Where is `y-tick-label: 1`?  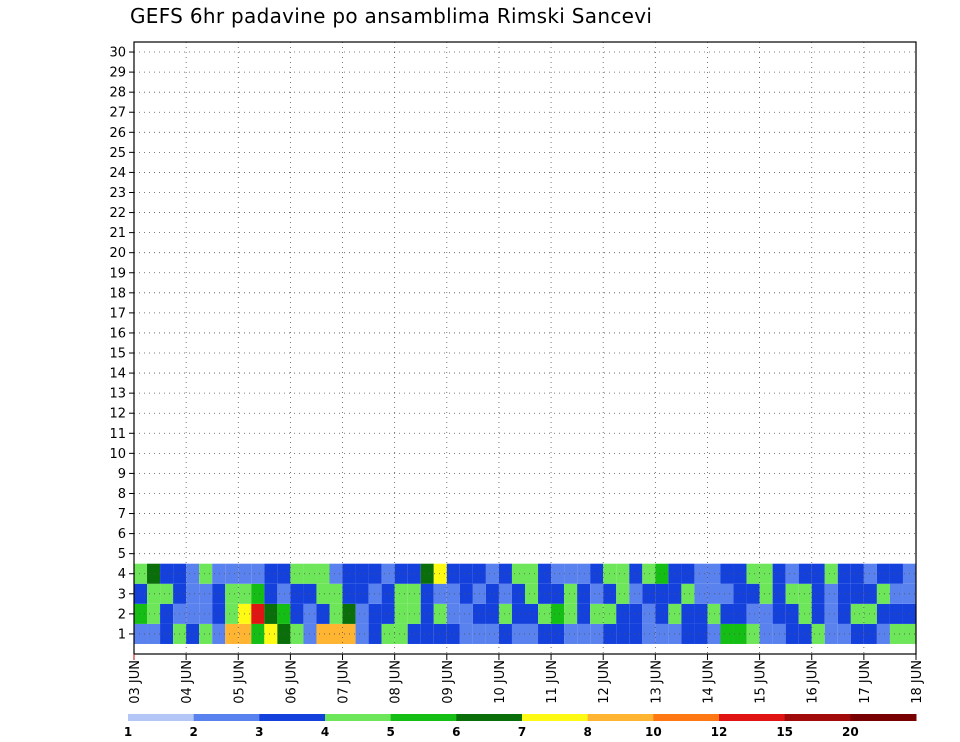
y-tick-label: 1 is located at coordinates (122, 634).